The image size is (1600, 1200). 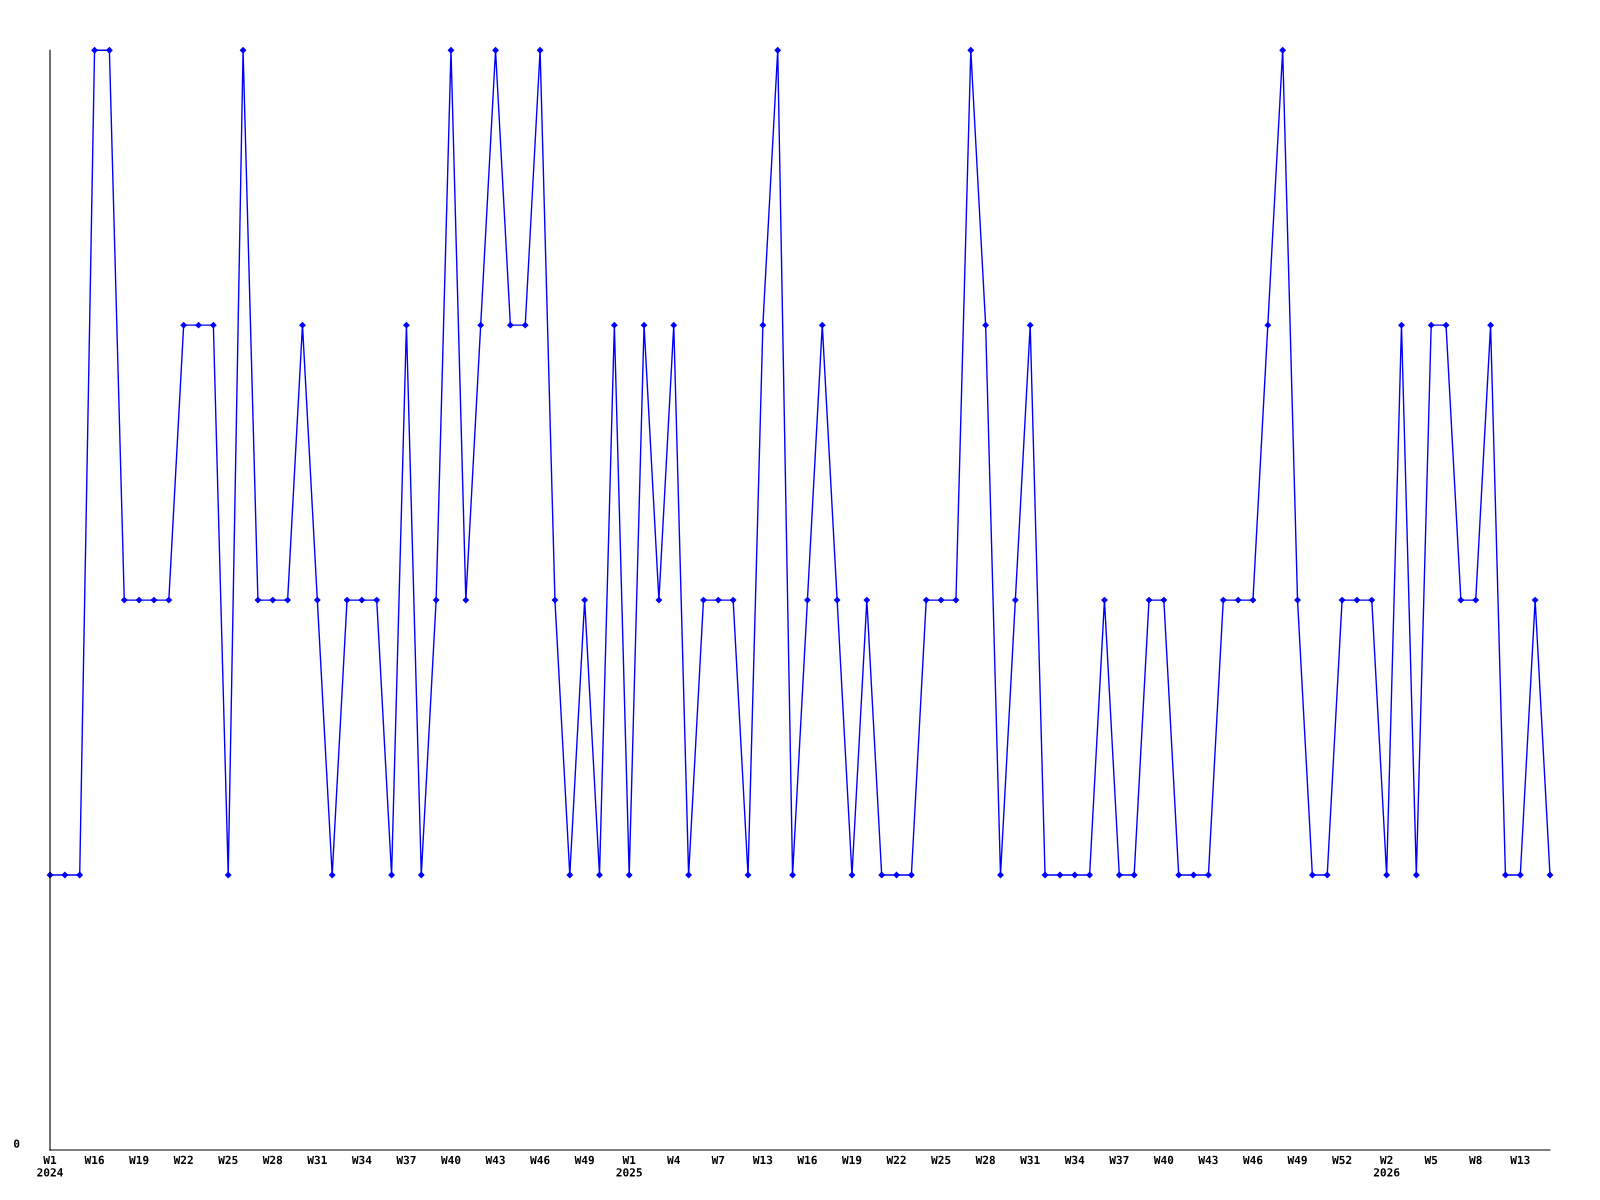 I want to click on x-tick-label: W52, so click(x=1342, y=1160).